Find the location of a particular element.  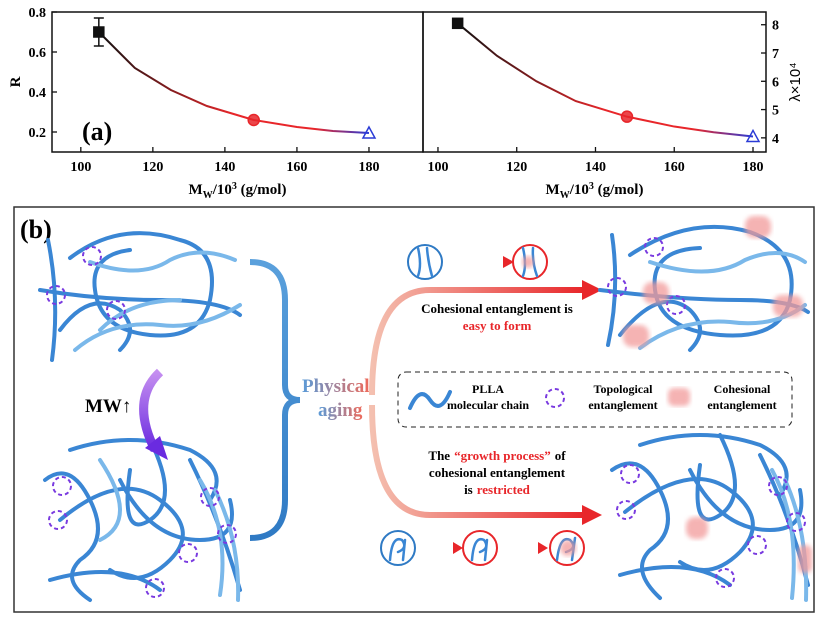

chains-high-mw is located at coordinates (142, 520).